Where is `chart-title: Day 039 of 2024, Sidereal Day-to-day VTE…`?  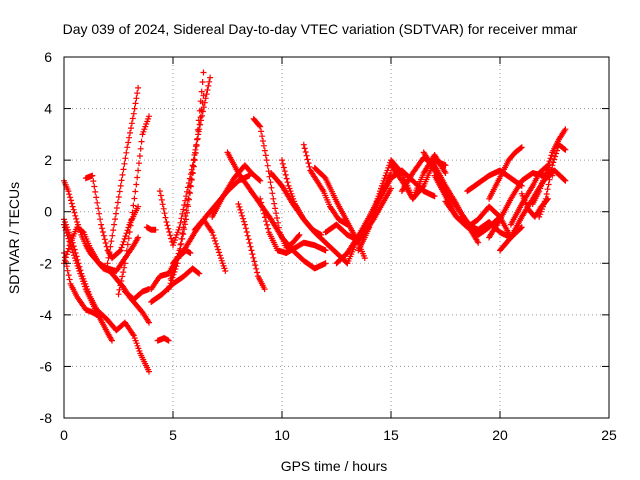 chart-title: Day 039 of 2024, Sidereal Day-to-day VTE… is located at coordinates (320, 29).